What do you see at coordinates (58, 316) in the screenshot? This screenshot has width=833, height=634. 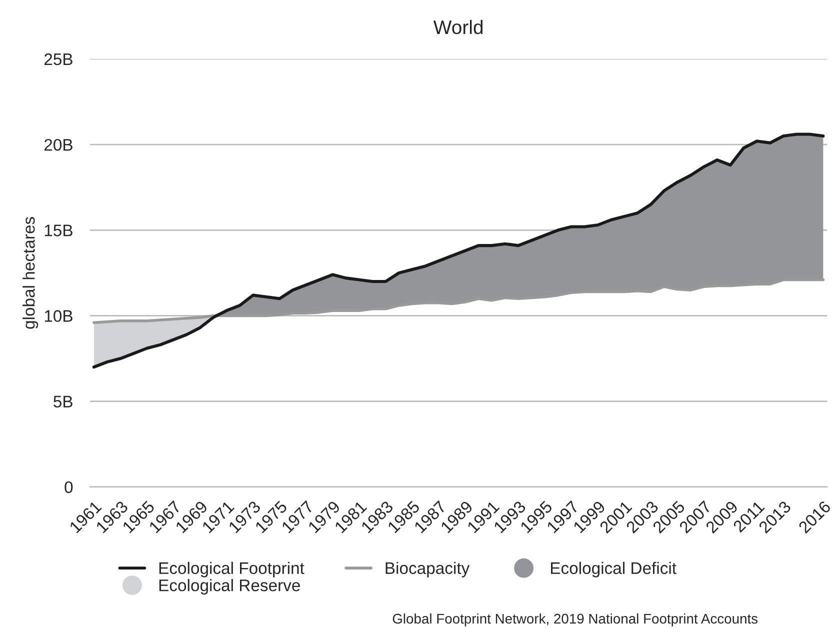 I see `y-tick-label: 10B` at bounding box center [58, 316].